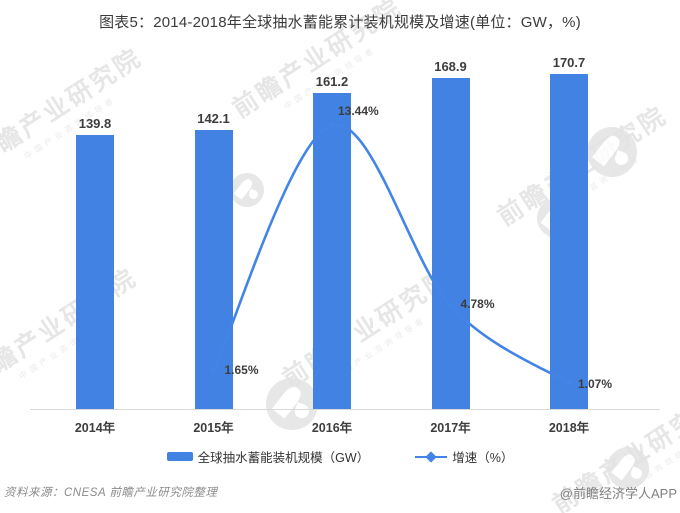 The image size is (680, 513). Describe the element at coordinates (345, 409) in the screenshot. I see `x-axis-line` at that location.